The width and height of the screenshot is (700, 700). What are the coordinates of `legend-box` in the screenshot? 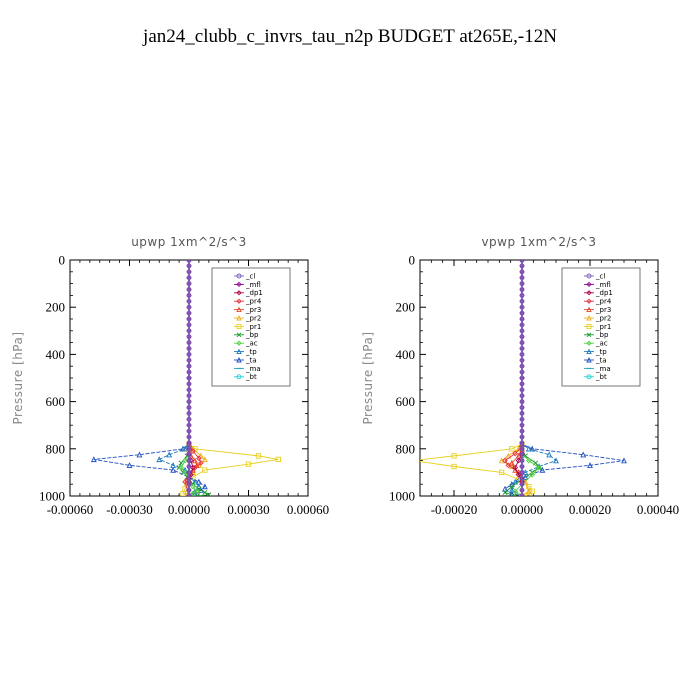 It's located at (601, 327).